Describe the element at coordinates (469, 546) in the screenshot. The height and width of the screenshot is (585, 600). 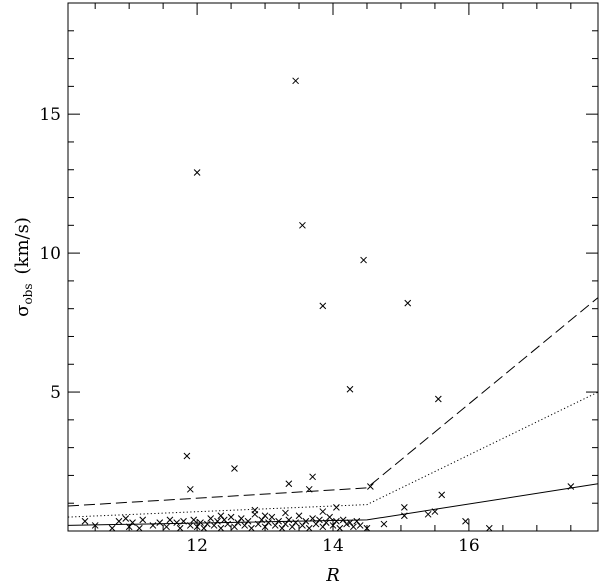
I see `x-tick-label: 16` at that location.